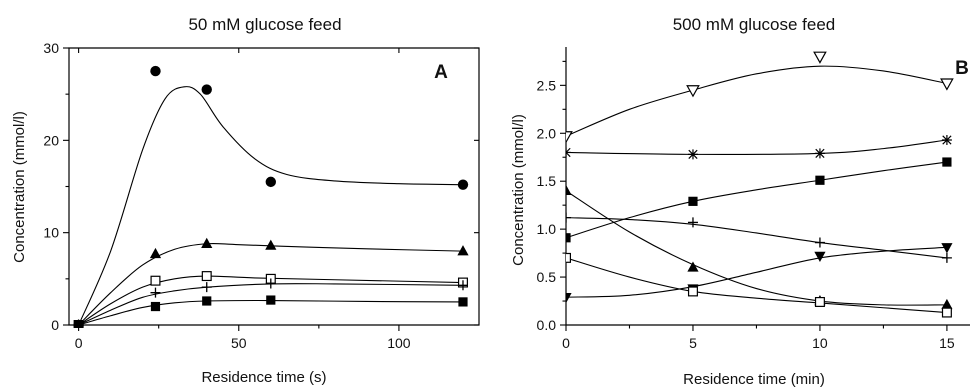  What do you see at coordinates (239, 343) in the screenshot?
I see `x-tick-label: 50` at bounding box center [239, 343].